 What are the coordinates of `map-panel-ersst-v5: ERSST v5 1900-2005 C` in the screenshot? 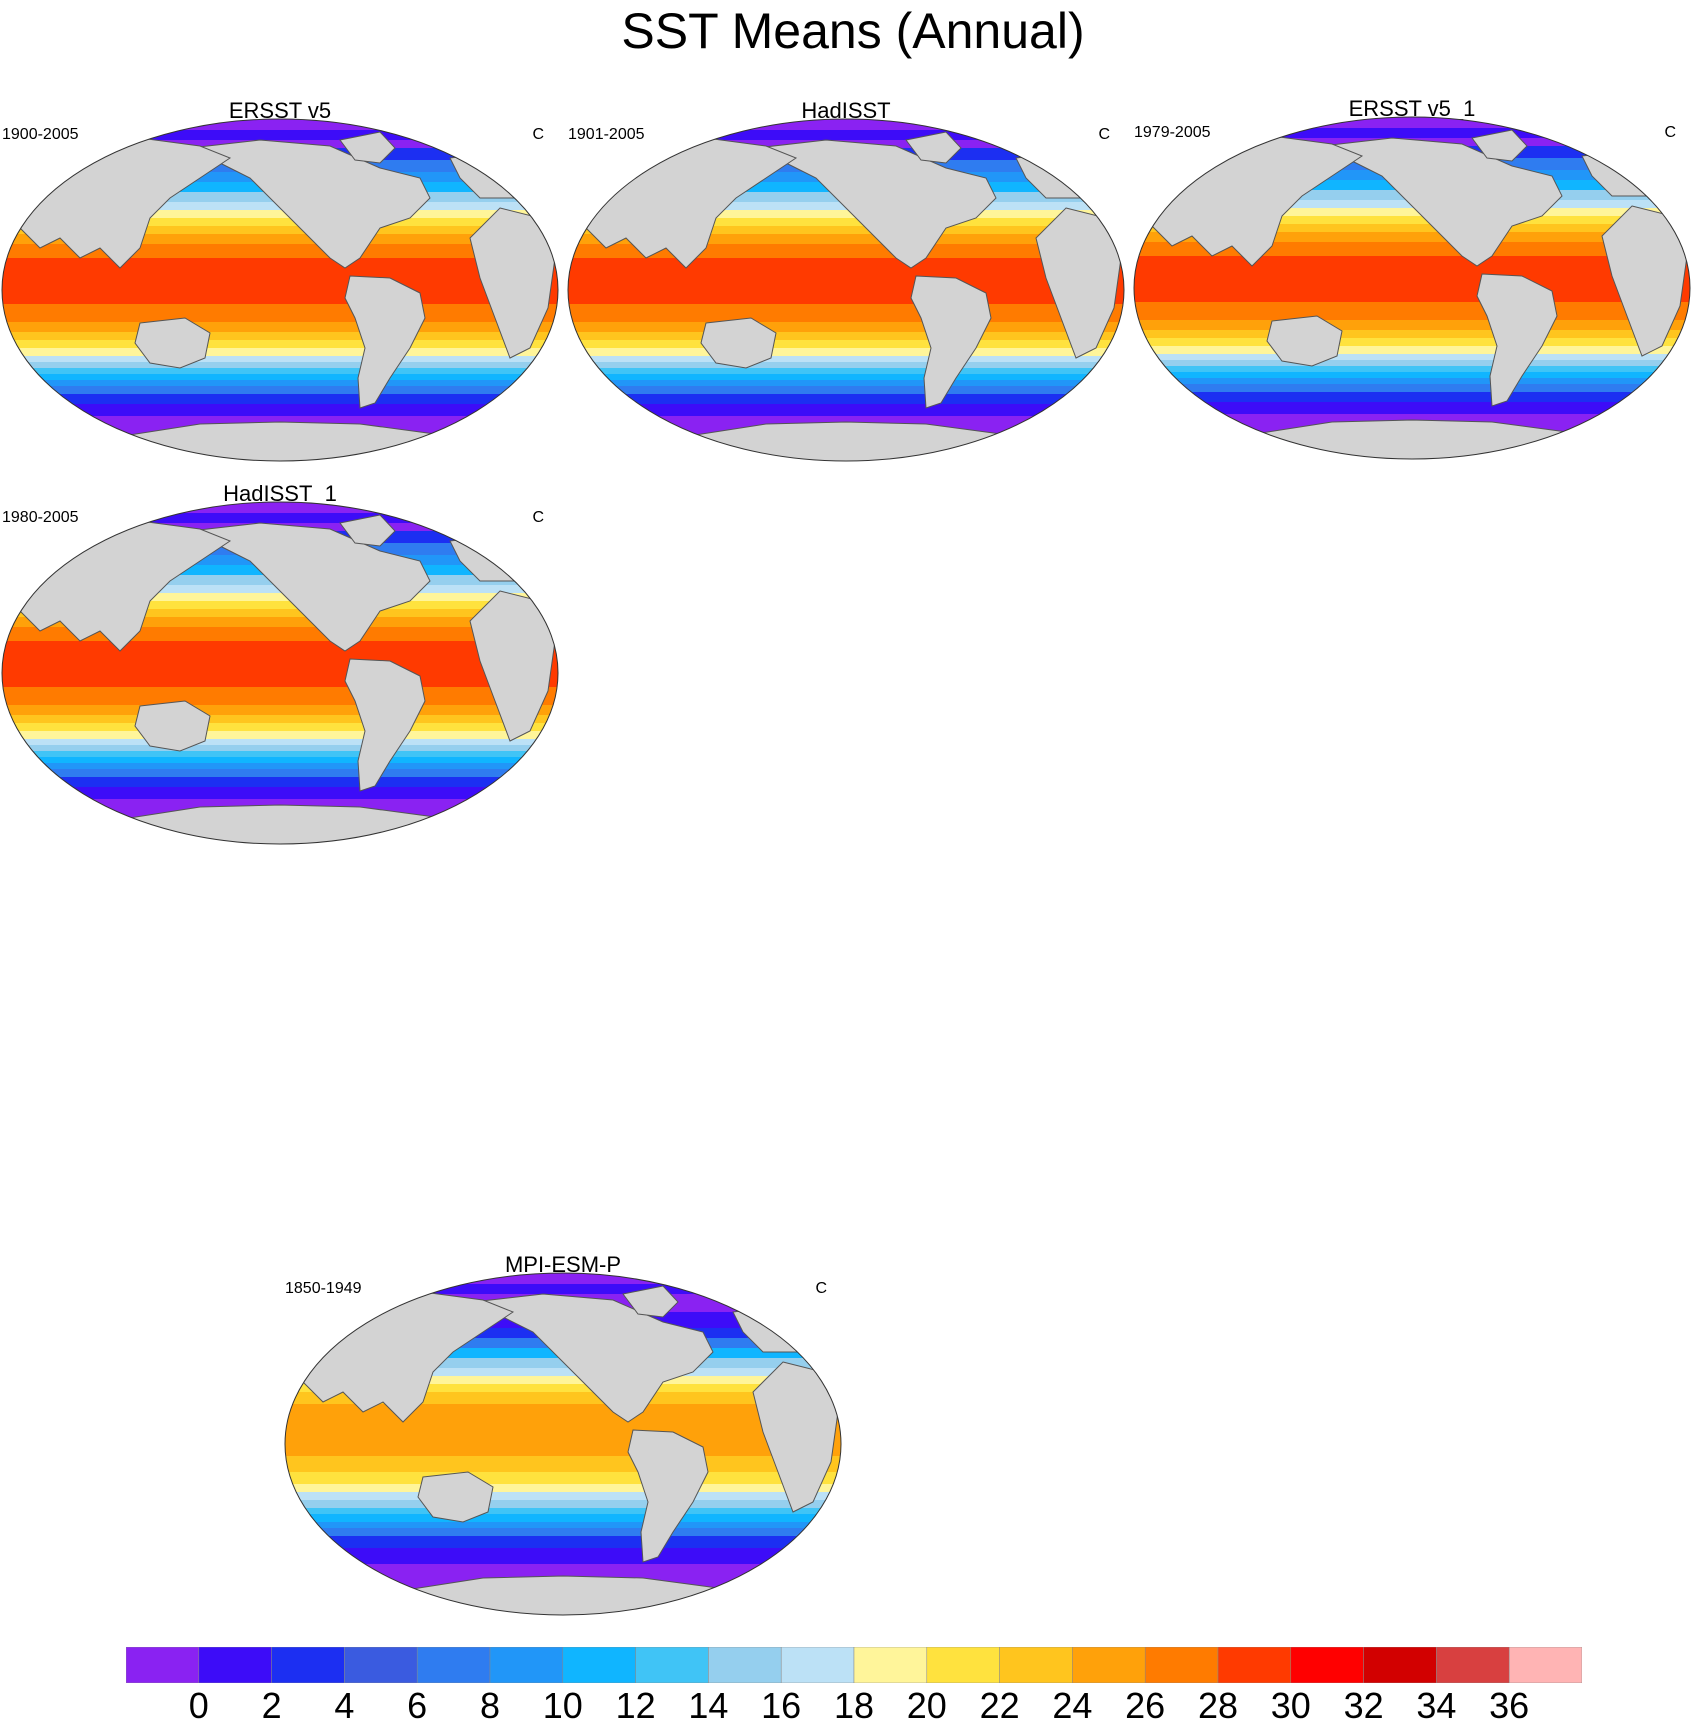 It's located at (280, 288).